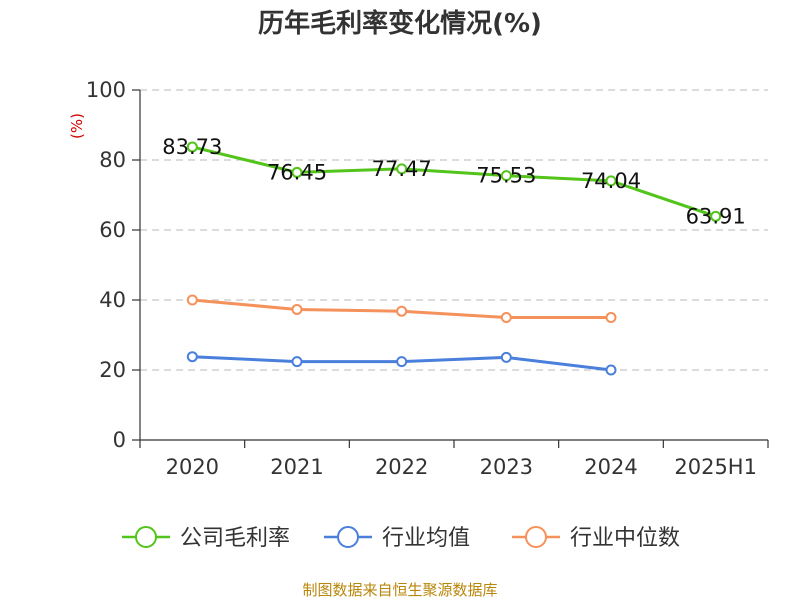  I want to click on legend: 公司毛利率 行业均值 行业中位数, so click(401, 538).